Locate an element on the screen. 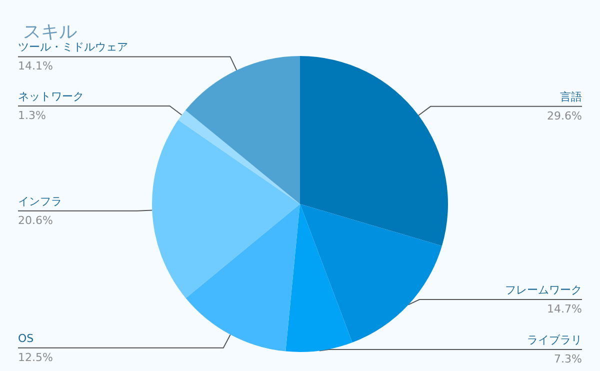 This screenshot has height=371, width=600. slice-label: OS is located at coordinates (26, 338).